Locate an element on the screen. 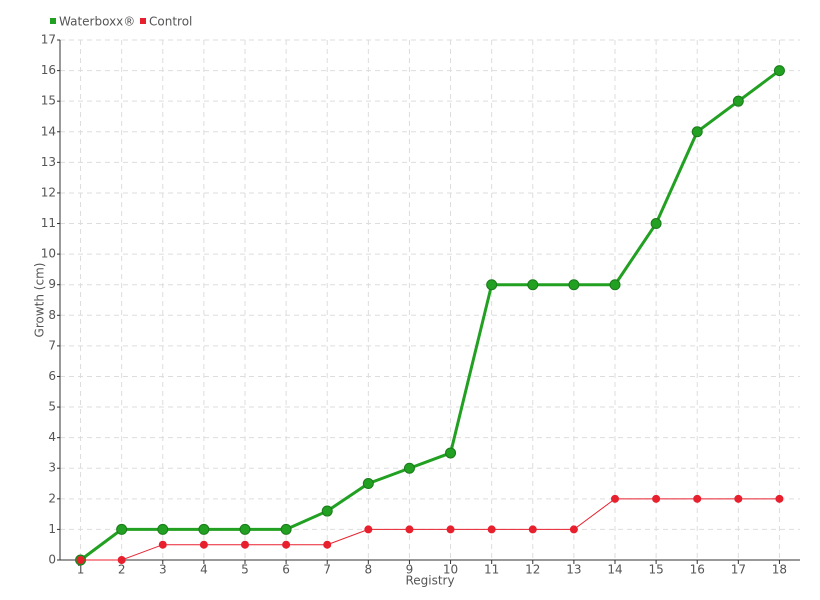 The image size is (820, 600). x-tick-label: 8 is located at coordinates (369, 570).